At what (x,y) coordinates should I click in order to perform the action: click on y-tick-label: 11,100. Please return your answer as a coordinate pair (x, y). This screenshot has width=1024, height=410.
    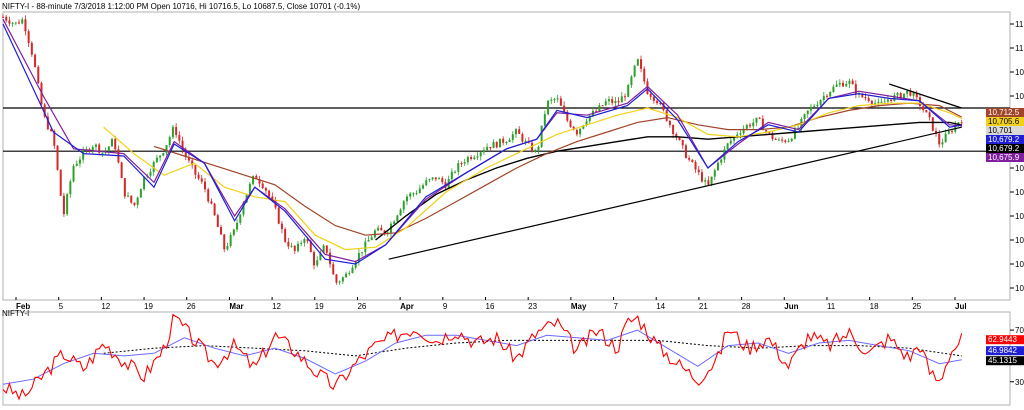
    Looking at the image, I should click on (1019, 24).